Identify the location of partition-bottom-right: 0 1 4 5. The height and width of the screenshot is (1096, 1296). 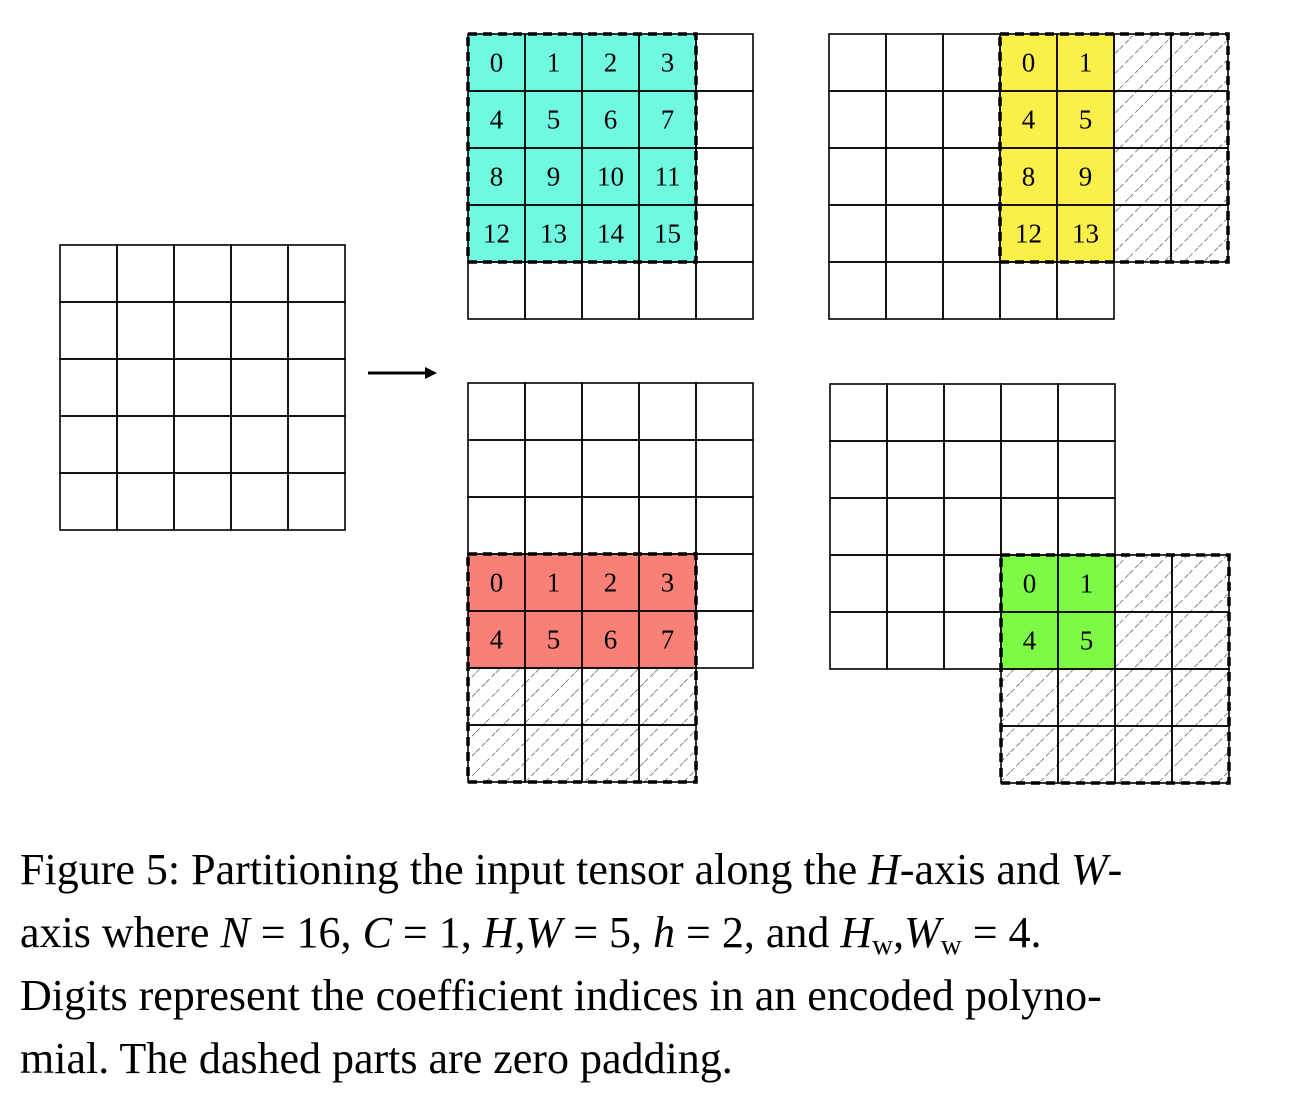
(1030, 584).